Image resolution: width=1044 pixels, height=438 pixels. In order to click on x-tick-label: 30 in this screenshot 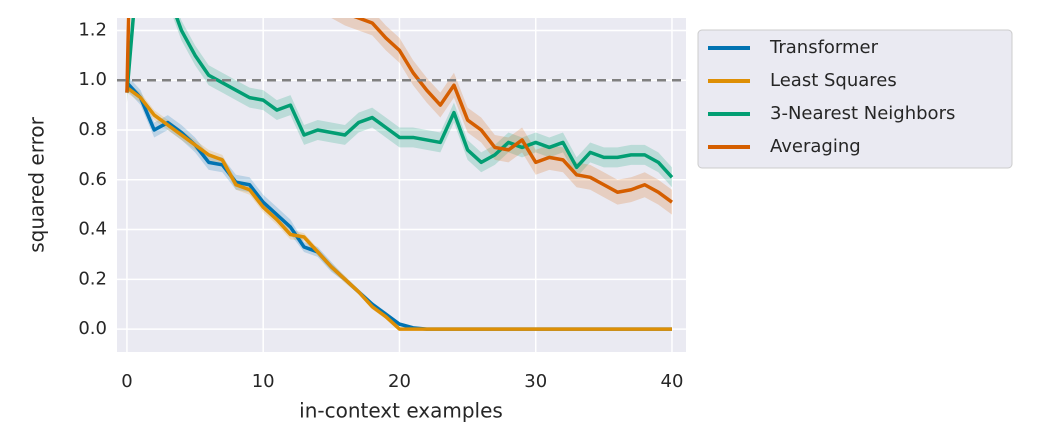, I will do `click(535, 381)`.